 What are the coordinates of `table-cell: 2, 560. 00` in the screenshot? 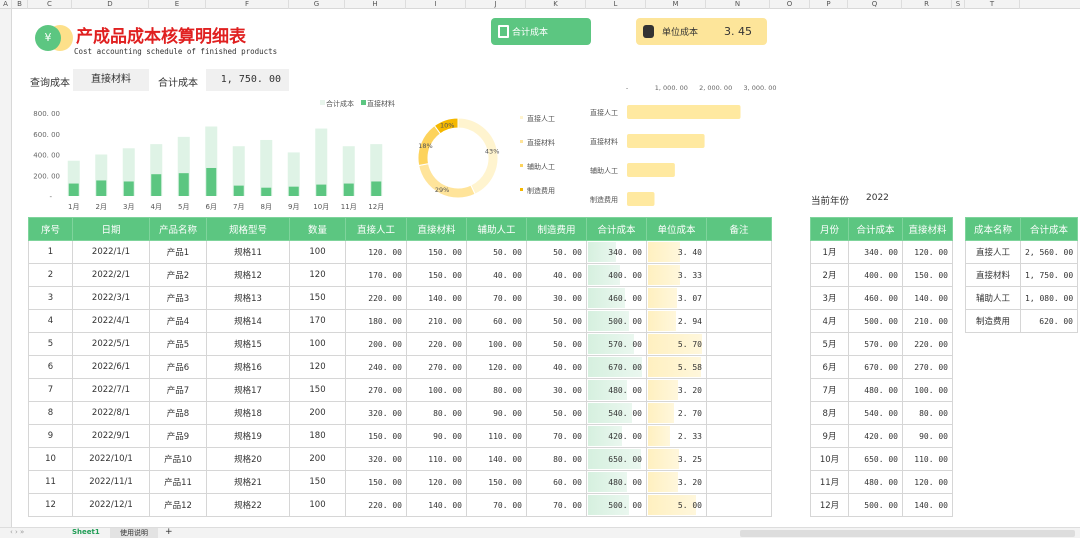 It's located at (1049, 252).